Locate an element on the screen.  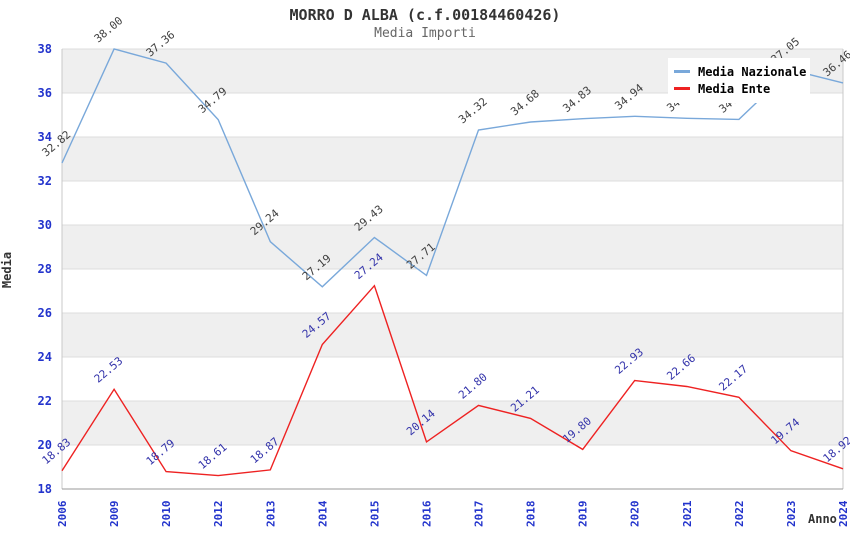
x-tick-label: 2018 is located at coordinates (531, 514).